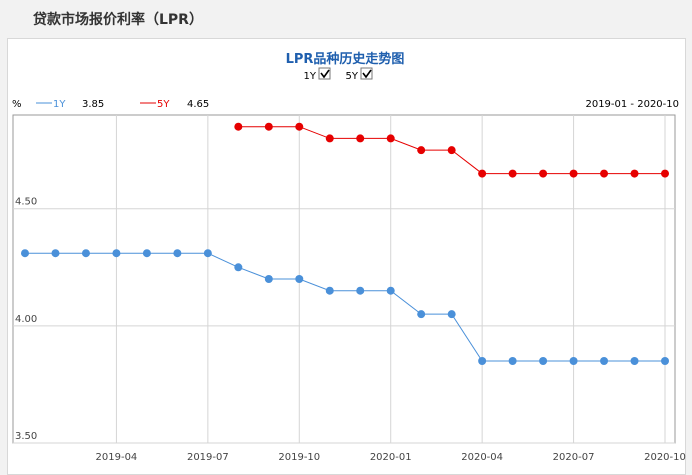  Describe the element at coordinates (26, 202) in the screenshot. I see `y-tick-label: 4.50` at that location.